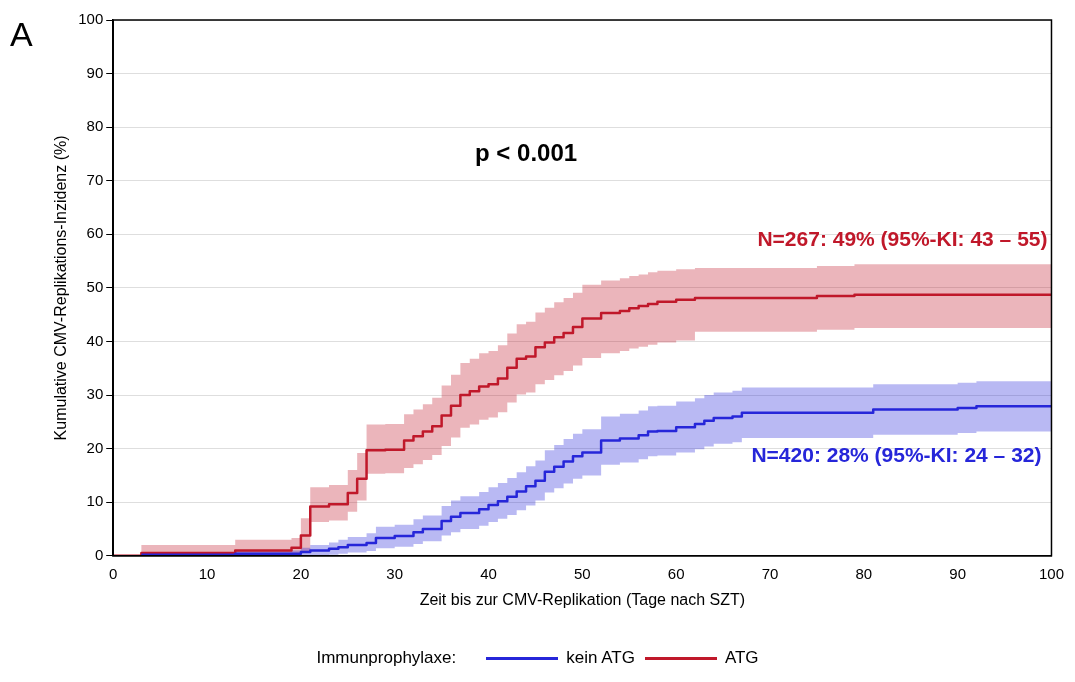 This screenshot has width=1075, height=682. What do you see at coordinates (526, 152) in the screenshot?
I see `annotation: p < 0.001` at bounding box center [526, 152].